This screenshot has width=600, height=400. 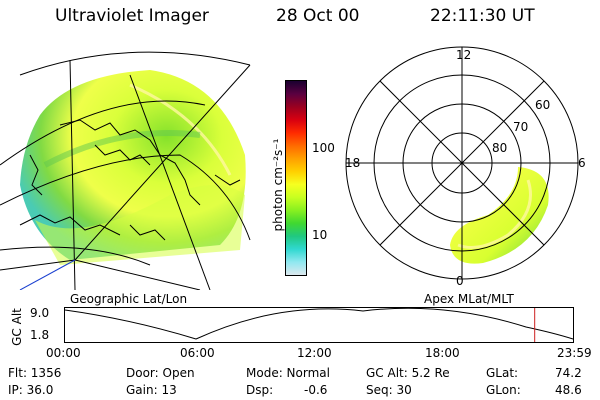 What do you see at coordinates (353, 163) in the screenshot?
I see `mlt-label-18: 18` at bounding box center [353, 163].